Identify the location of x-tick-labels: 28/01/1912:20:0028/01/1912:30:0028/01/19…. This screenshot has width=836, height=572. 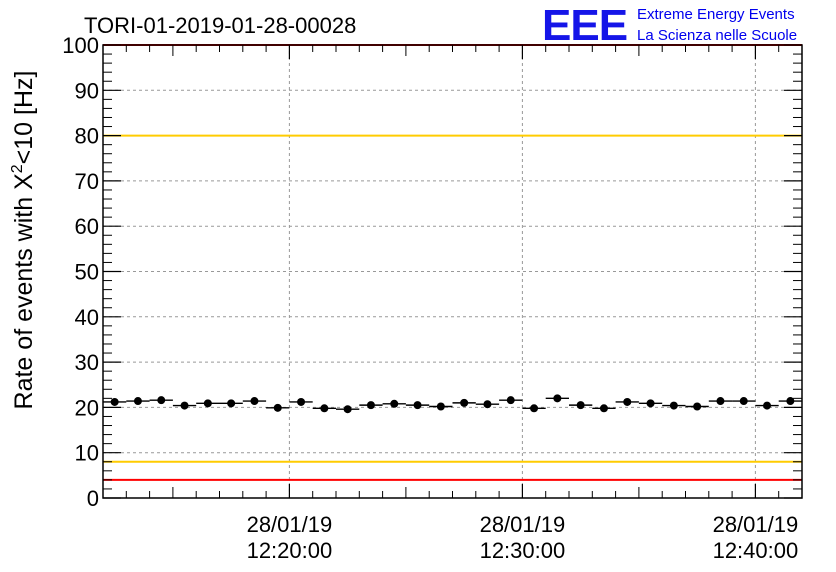
(523, 537).